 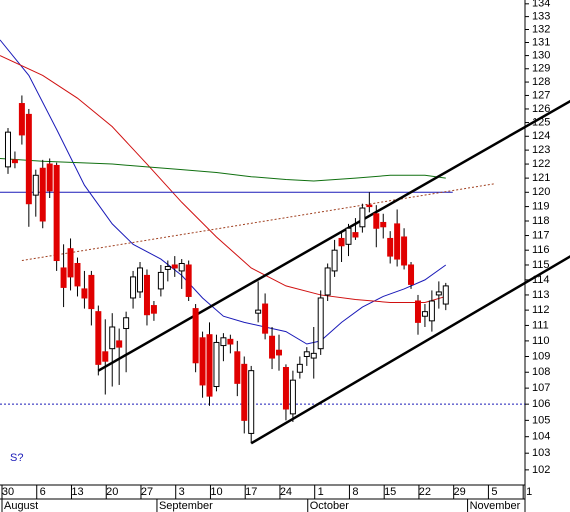 I want to click on y-tick-label: 117, so click(x=541, y=235).